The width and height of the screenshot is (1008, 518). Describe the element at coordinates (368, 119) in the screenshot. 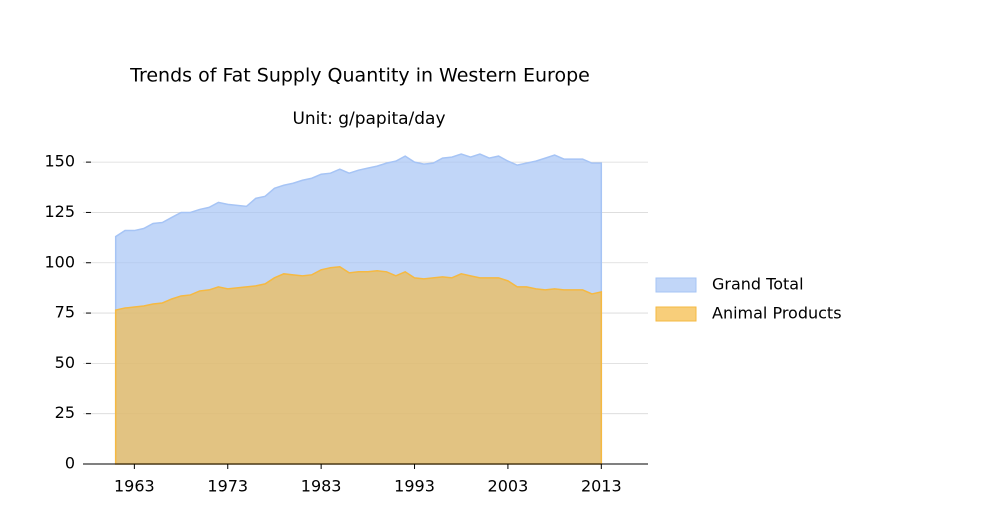

I see `chart-subtitle: Unit: g/papita/day` at that location.